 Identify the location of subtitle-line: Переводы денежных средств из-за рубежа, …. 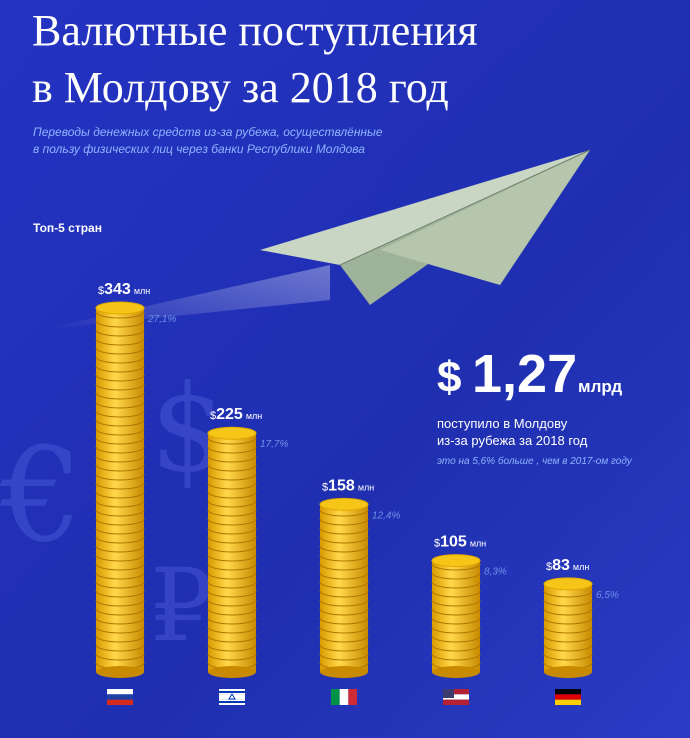
(208, 132).